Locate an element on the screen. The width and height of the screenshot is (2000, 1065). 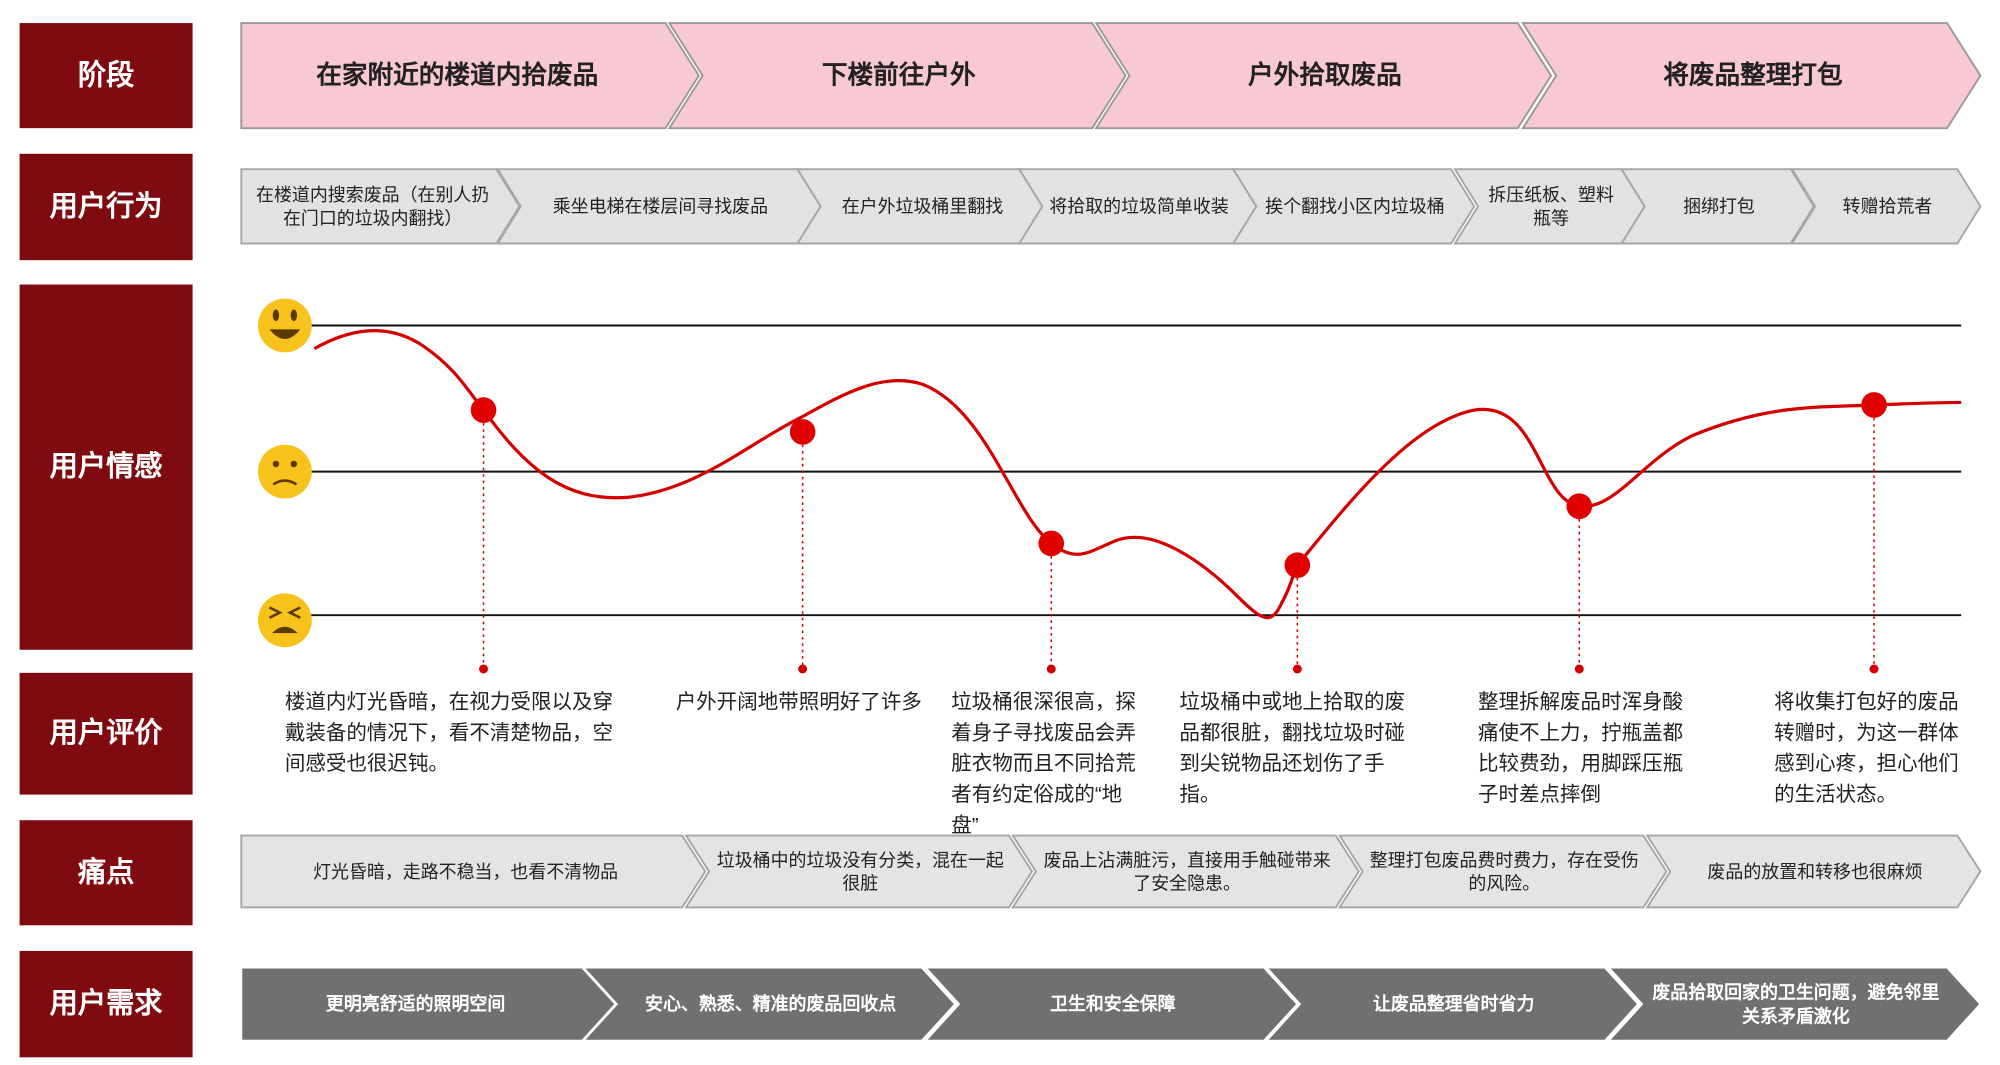
pain-point-box: 灯光昏暗，走路不稳当，也看不清物品 is located at coordinates (466, 871).